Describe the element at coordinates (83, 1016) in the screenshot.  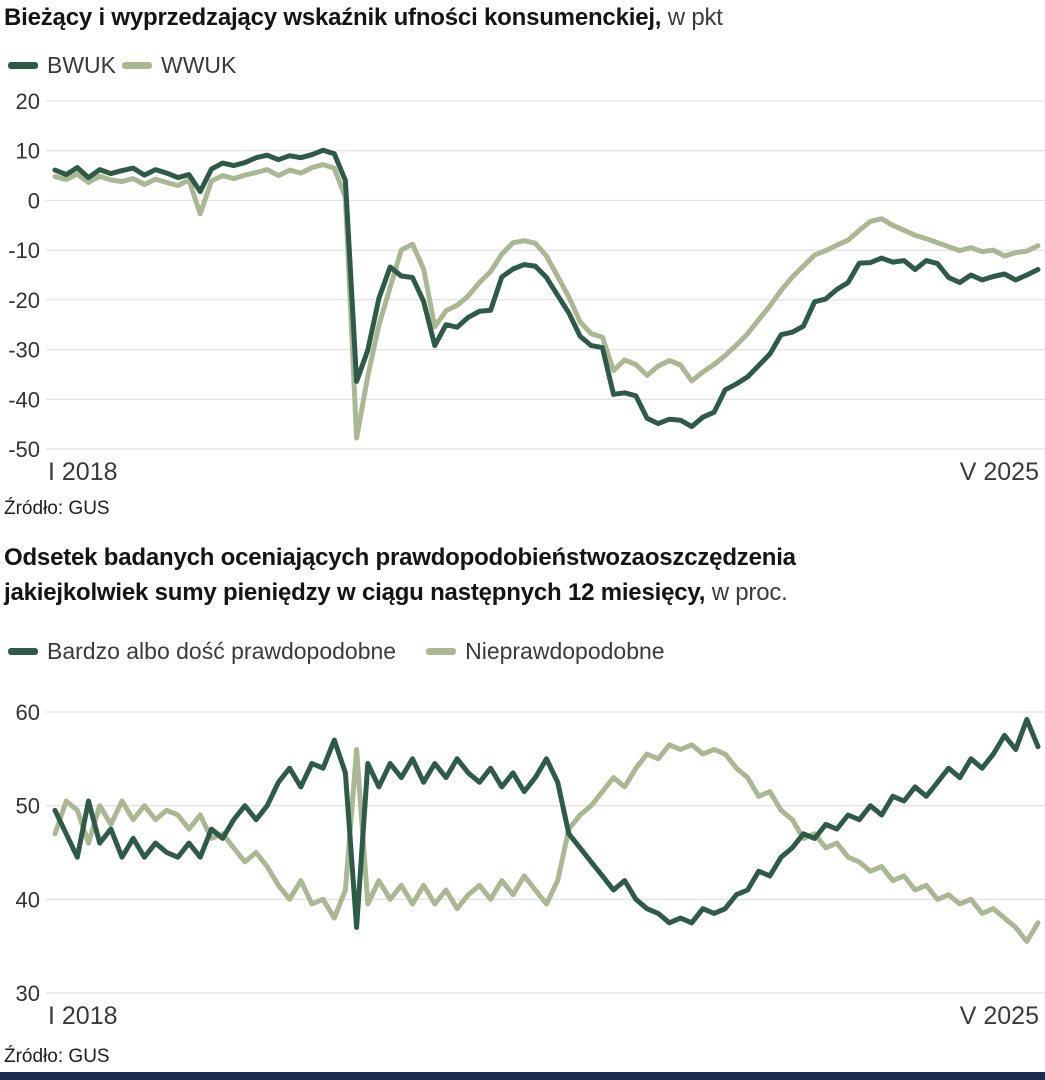
I see `chart2-x-start-label: I 2018` at that location.